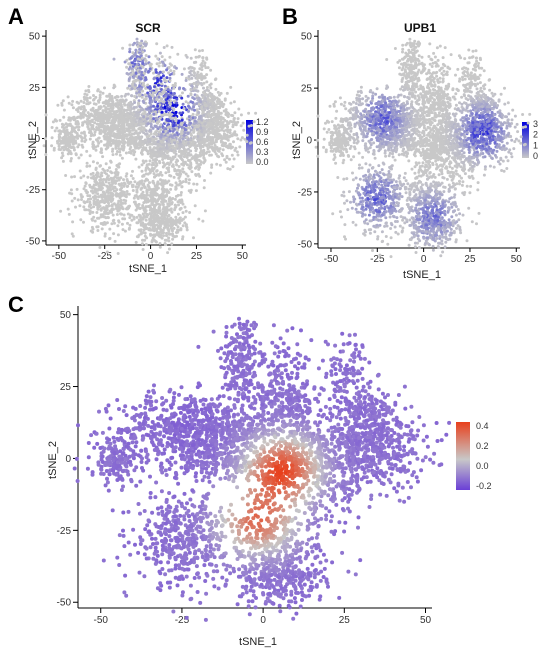 Image resolution: width=554 pixels, height=659 pixels. Describe the element at coordinates (35, 37) in the screenshot. I see `y-tick-label: 50` at that location.